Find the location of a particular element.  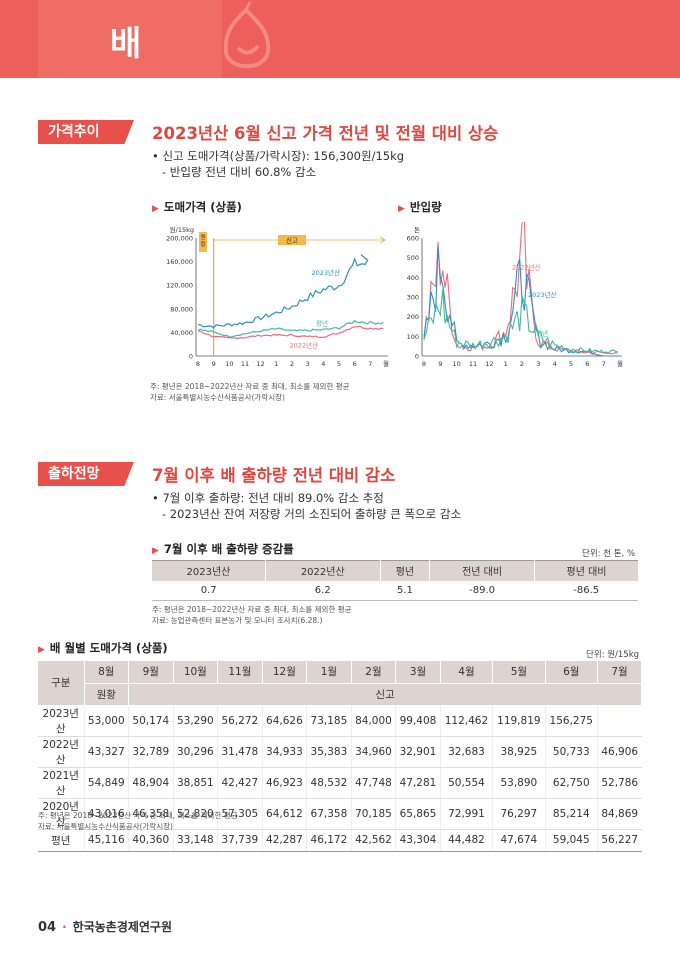

bullet-storage: - 2023년산 잔여 저장량 거의 소진되어 출하량 큰 폭으로 감소 is located at coordinates (312, 514).